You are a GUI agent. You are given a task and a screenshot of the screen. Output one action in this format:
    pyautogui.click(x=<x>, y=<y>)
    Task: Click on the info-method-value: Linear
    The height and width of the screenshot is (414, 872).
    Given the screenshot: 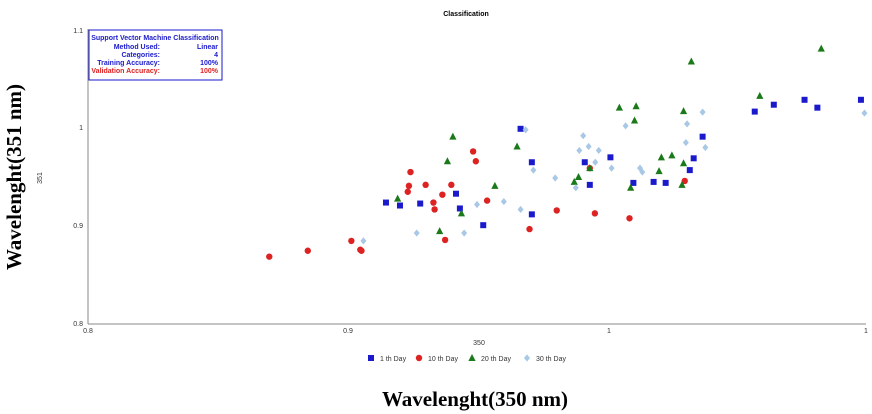 What is the action you would take?
    pyautogui.click(x=207, y=47)
    